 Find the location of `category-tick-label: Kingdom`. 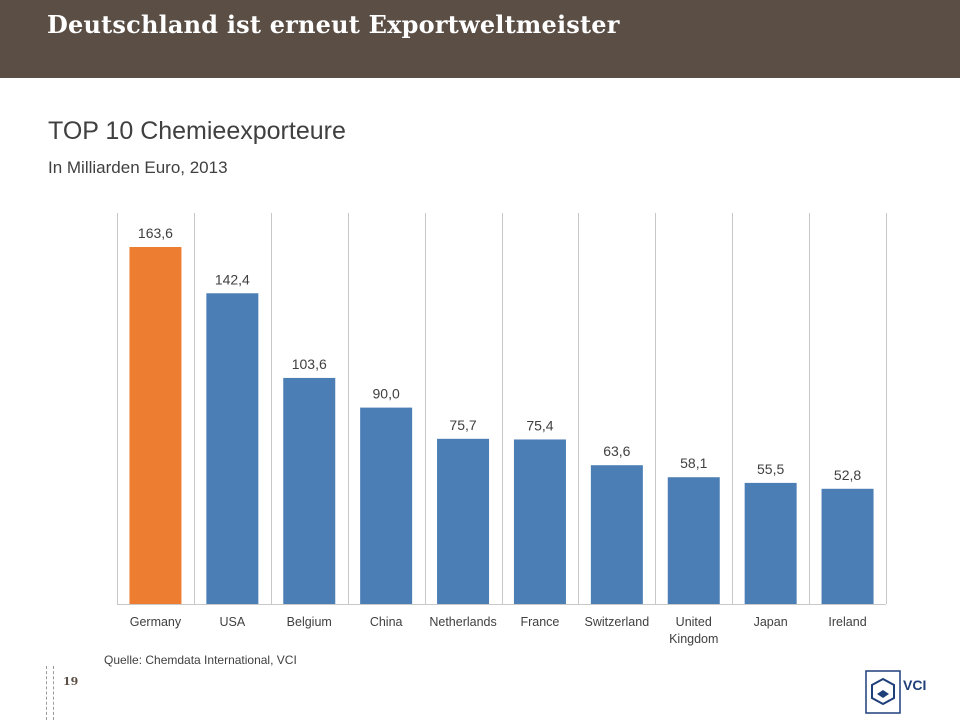

category-tick-label: Kingdom is located at coordinates (693, 639).